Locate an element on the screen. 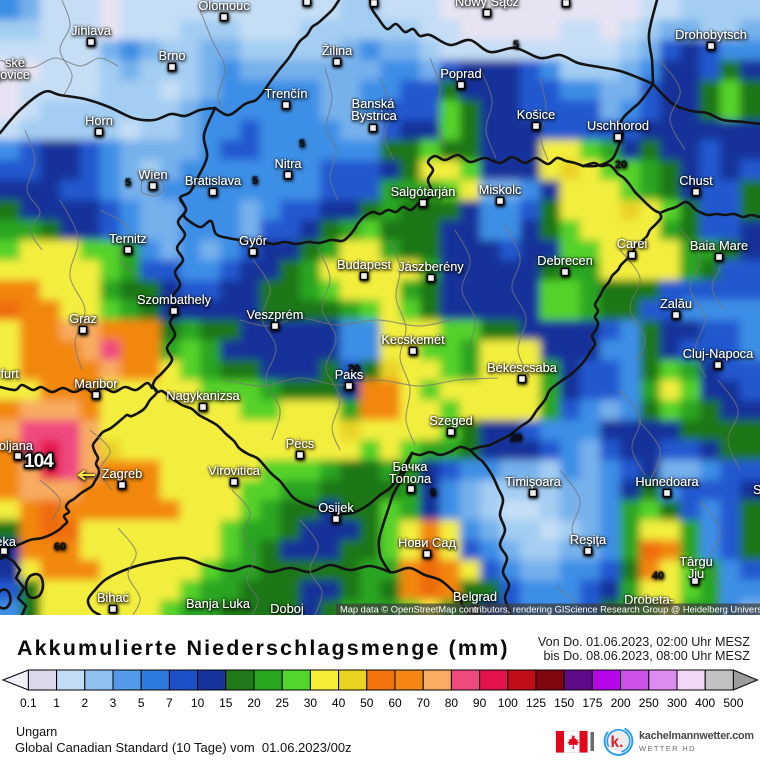 This screenshot has width=760, height=760. svg-text: Olomouc is located at coordinates (224, 6).